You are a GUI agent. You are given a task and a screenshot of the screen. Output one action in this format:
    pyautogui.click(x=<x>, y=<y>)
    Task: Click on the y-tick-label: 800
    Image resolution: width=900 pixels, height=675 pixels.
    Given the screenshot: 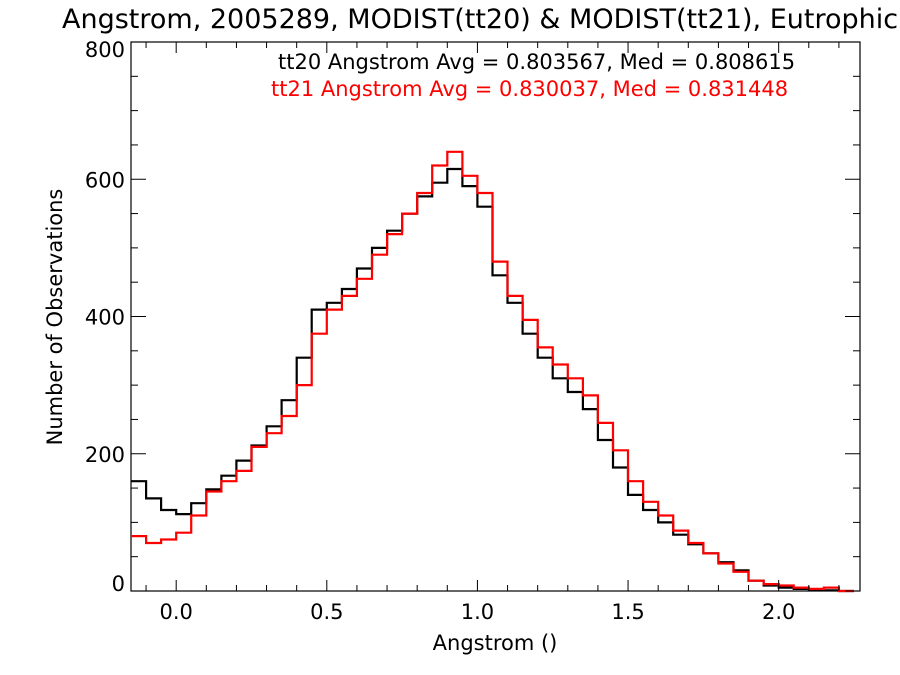 What is the action you would take?
    pyautogui.click(x=105, y=50)
    